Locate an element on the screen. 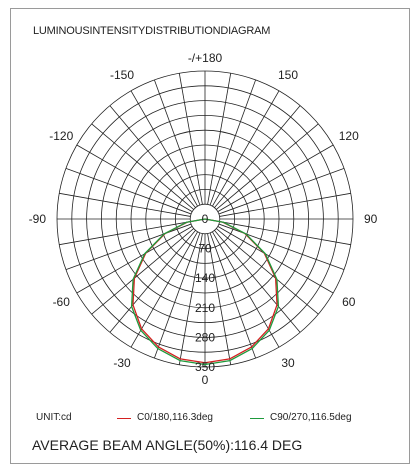 This screenshot has height=468, width=414. angle-tick-label: -120 is located at coordinates (61, 136).